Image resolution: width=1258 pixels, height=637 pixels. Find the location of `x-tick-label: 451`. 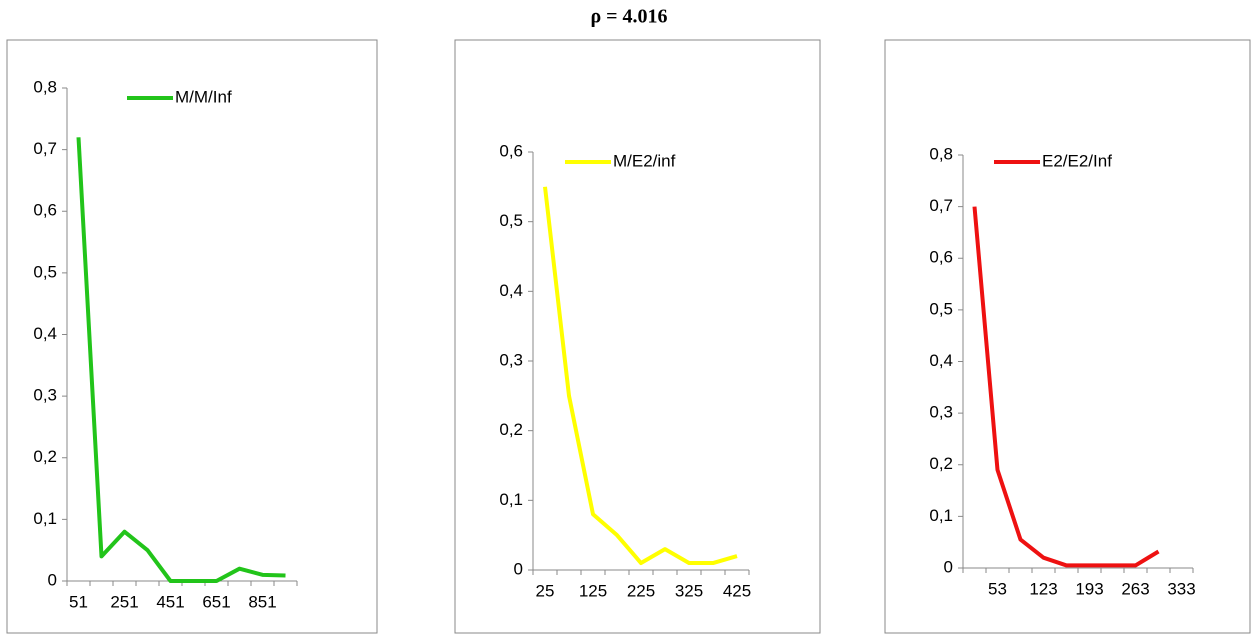

x-tick-label: 451 is located at coordinates (170, 601).